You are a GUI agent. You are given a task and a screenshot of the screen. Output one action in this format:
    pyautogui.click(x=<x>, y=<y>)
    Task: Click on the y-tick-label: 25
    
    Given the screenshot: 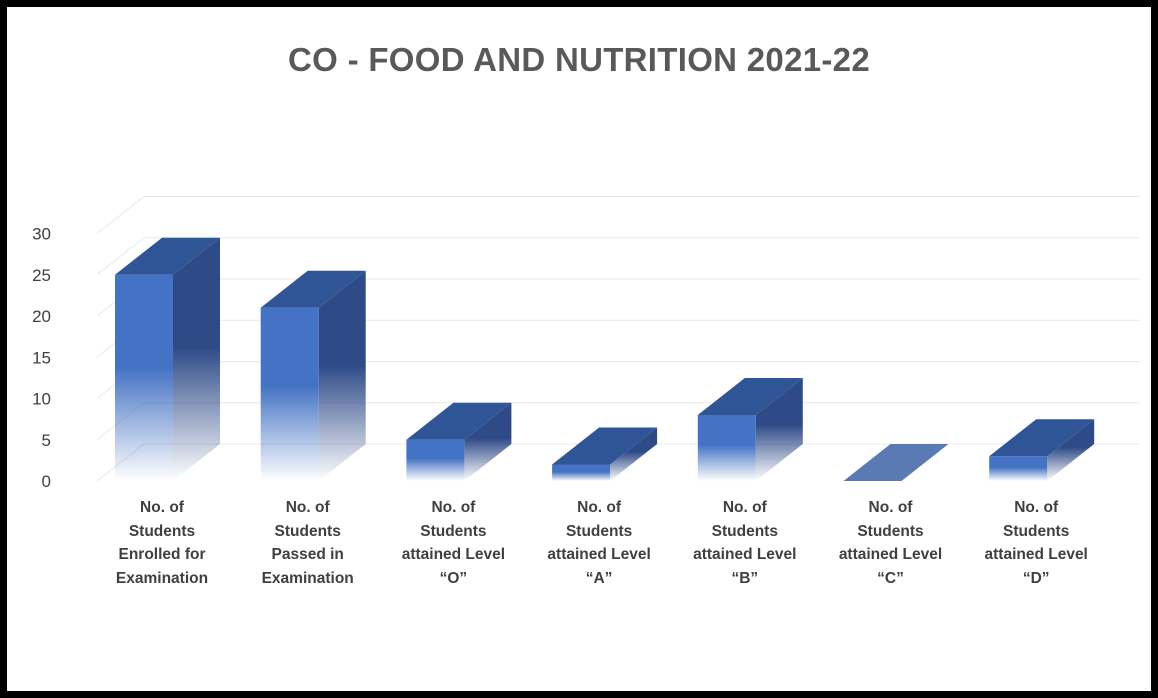 What is the action you would take?
    pyautogui.click(x=41, y=275)
    